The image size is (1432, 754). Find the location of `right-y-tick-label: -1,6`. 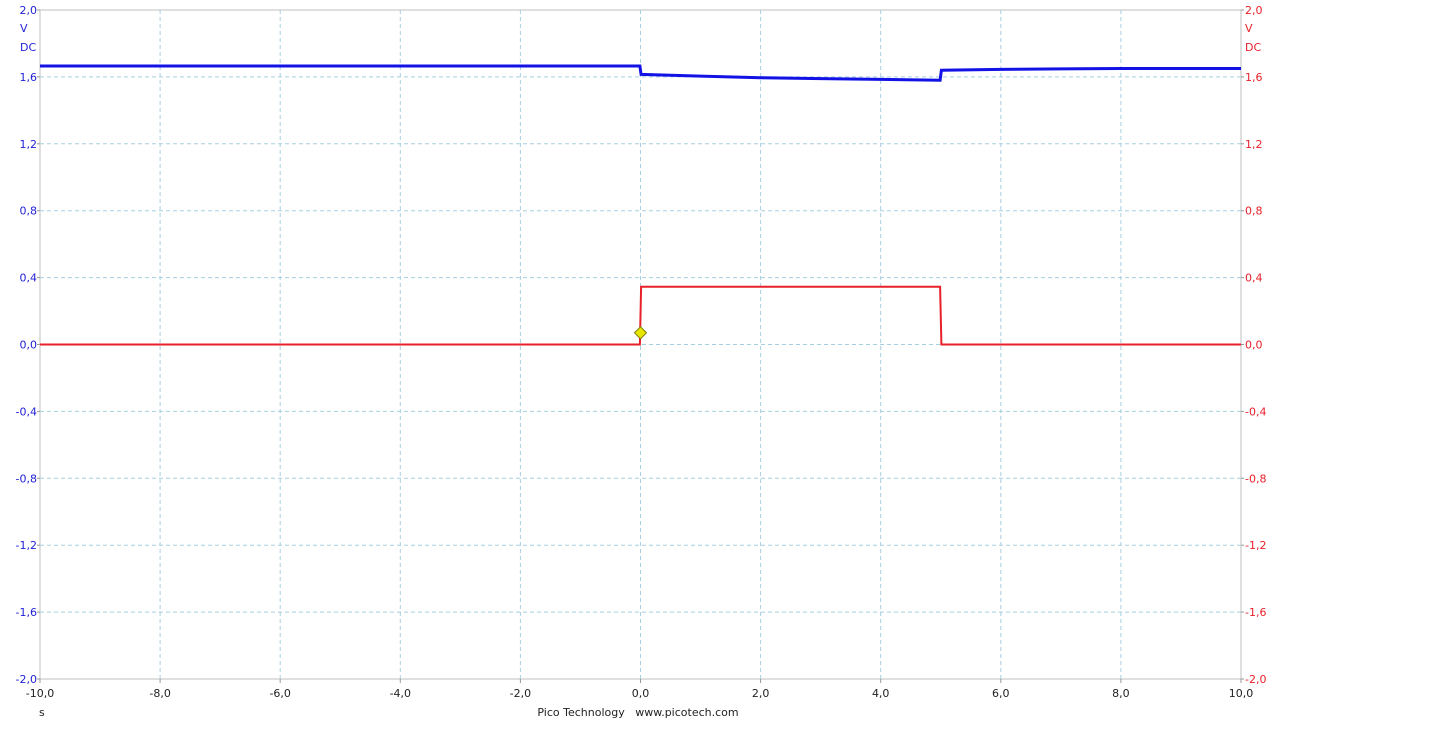

right-y-tick-label: -1,6 is located at coordinates (1255, 612).